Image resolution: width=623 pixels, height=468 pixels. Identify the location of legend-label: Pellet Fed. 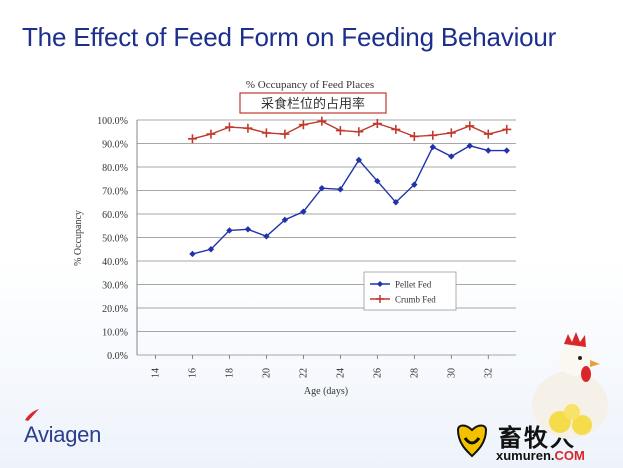
(413, 285).